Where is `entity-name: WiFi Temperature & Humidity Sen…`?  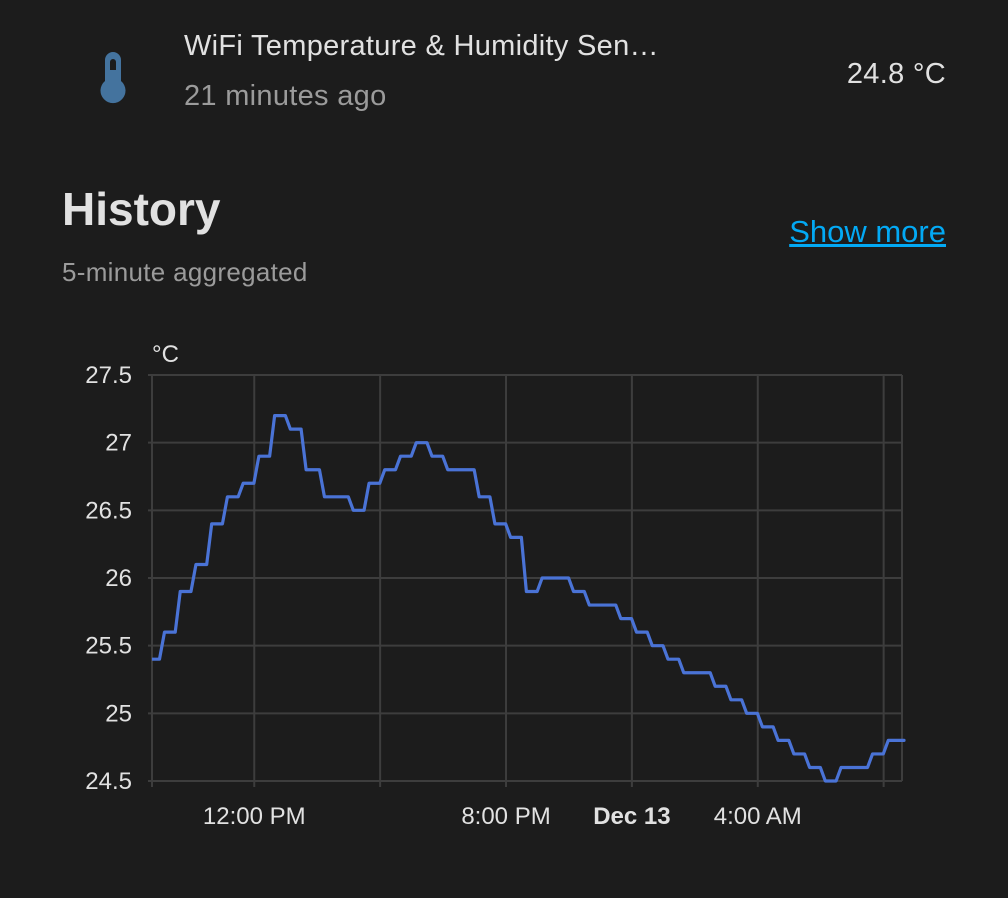
entity-name: WiFi Temperature & Humidity Sen… is located at coordinates (421, 46).